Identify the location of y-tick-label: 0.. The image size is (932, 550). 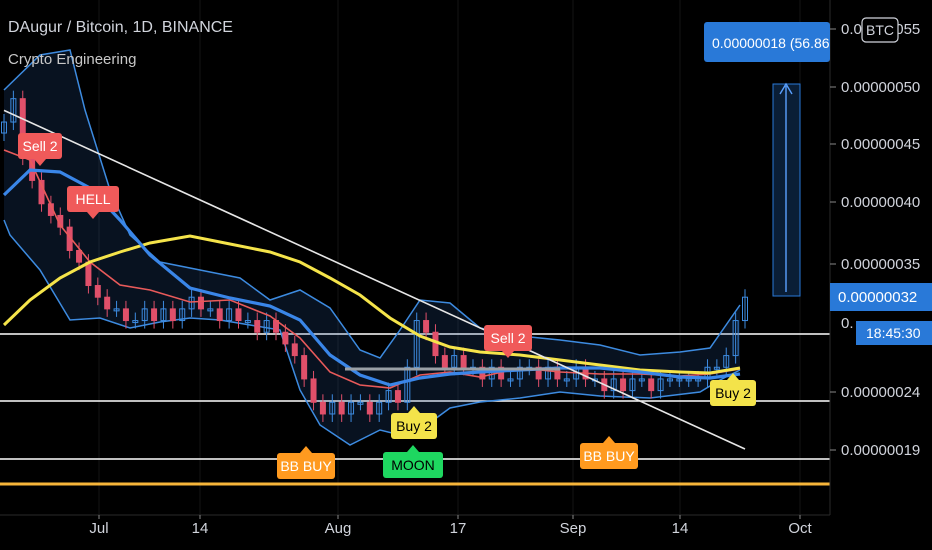
(847, 323).